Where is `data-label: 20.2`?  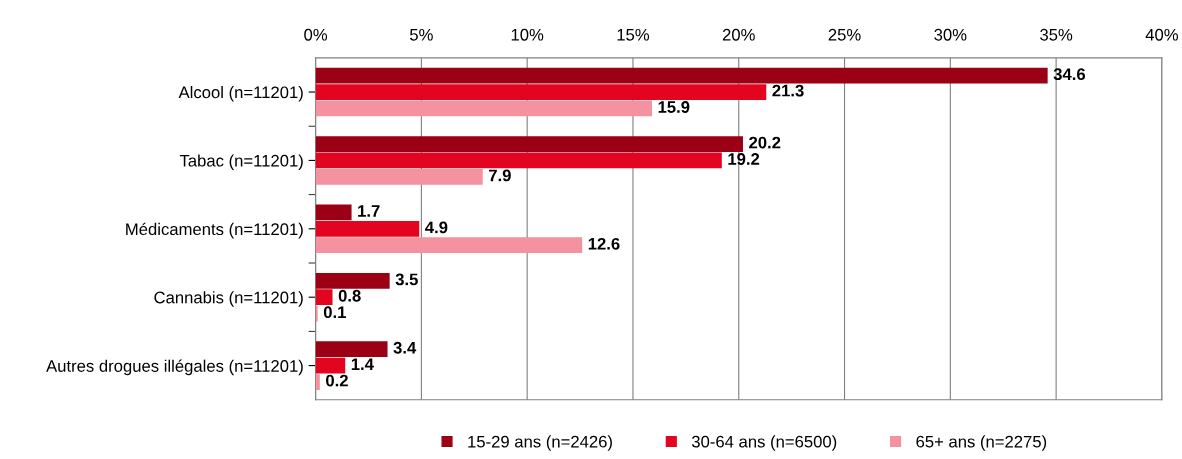 data-label: 20.2 is located at coordinates (765, 142).